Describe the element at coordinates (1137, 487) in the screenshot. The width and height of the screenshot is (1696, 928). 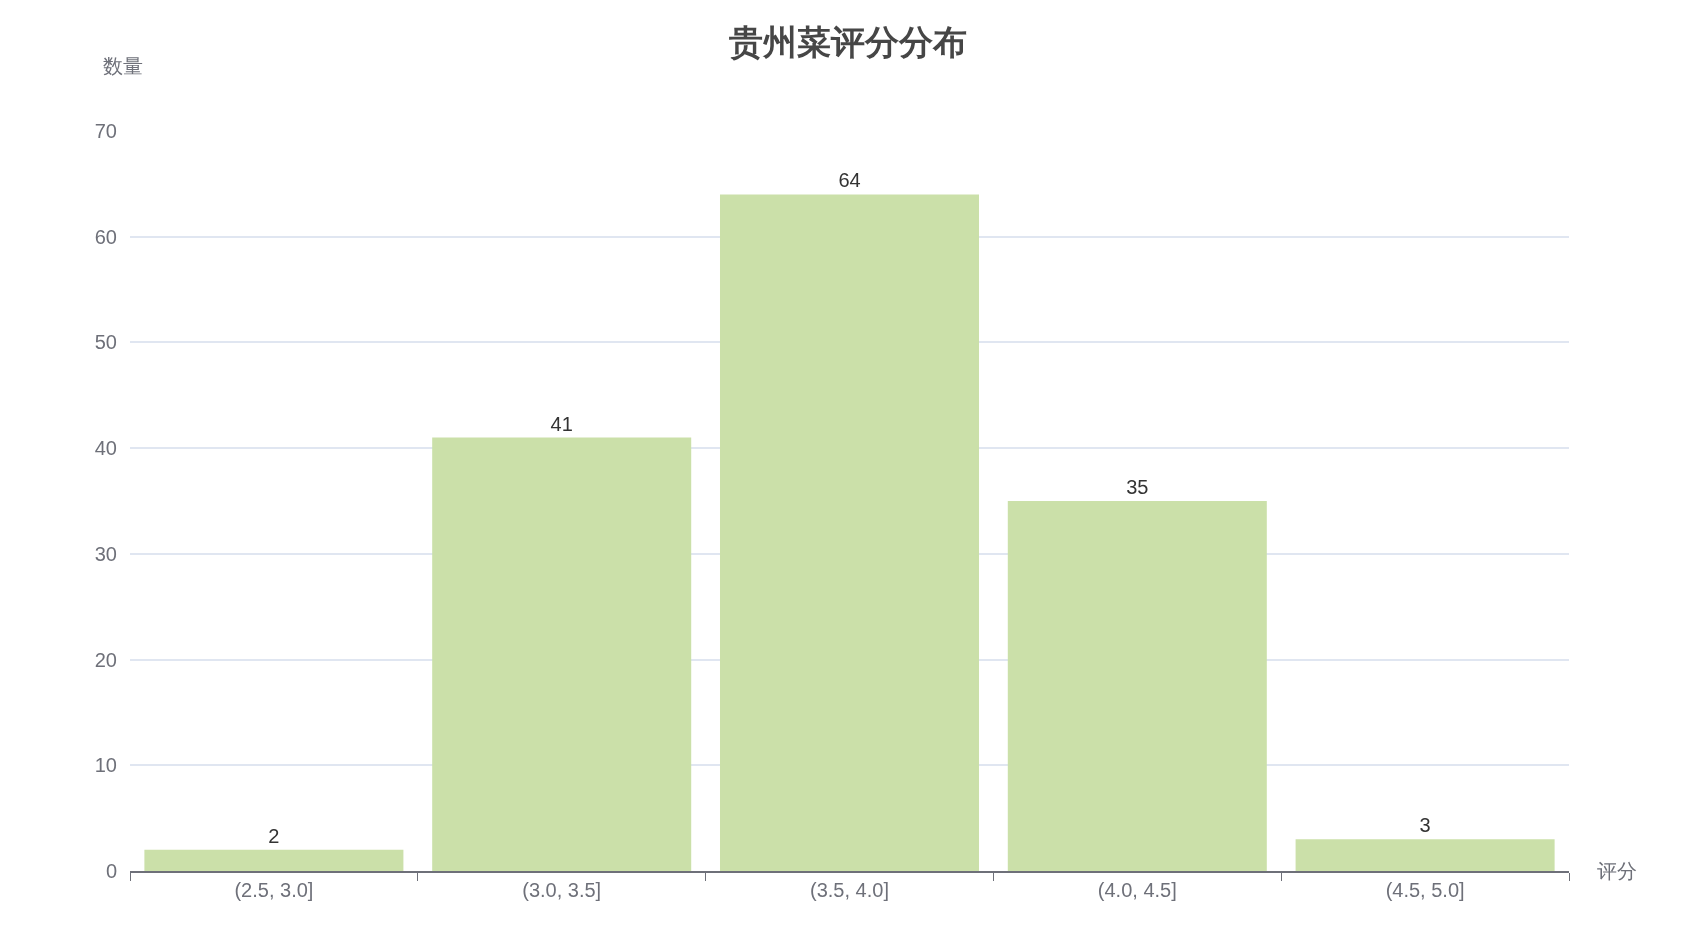
I see `data-label: 35` at that location.